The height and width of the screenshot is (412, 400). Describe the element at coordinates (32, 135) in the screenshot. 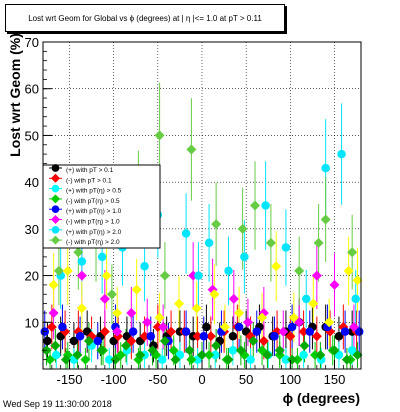

I see `y-tick-label: 50` at that location.